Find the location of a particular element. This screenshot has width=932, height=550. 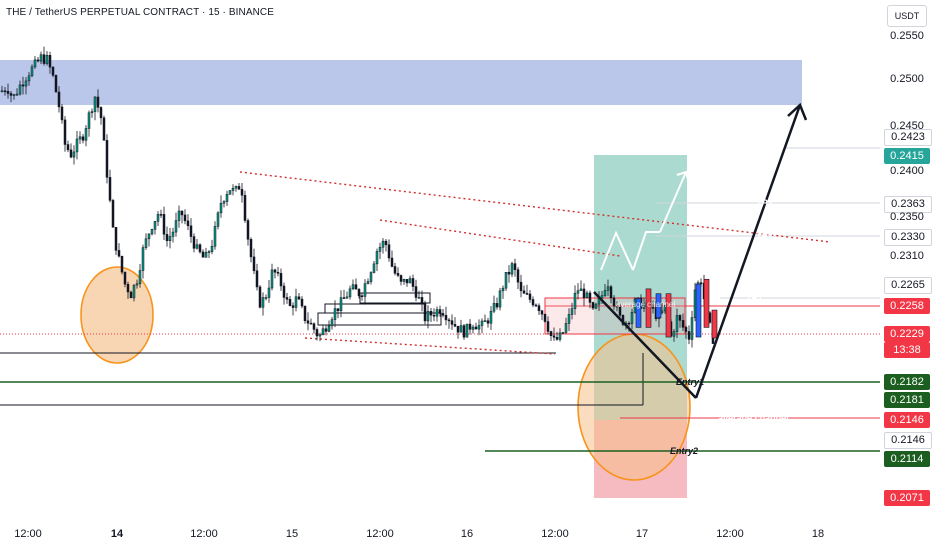

projection-arrowhead is located at coordinates (797, 111).